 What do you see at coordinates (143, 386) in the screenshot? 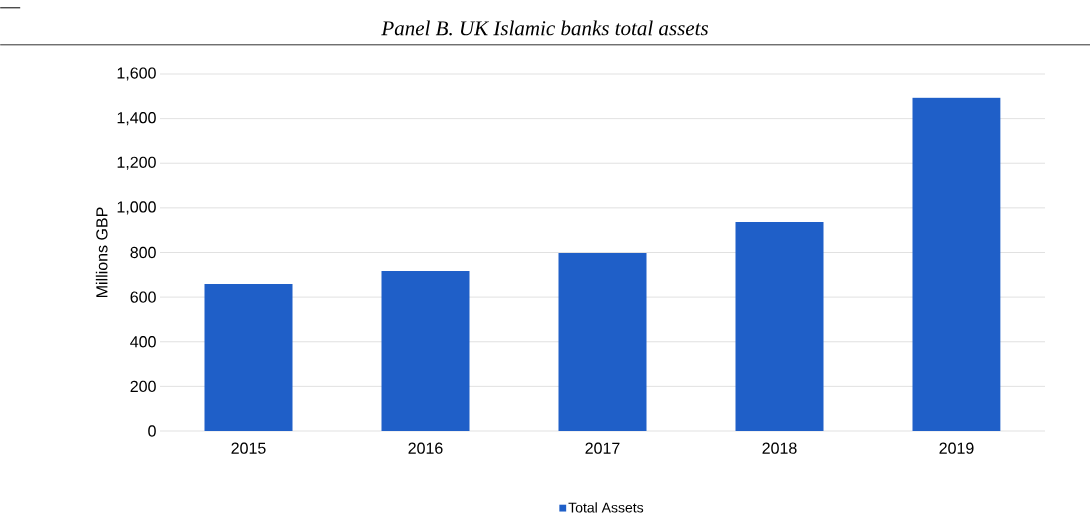
I see `y-tick-label: 200` at bounding box center [143, 386].